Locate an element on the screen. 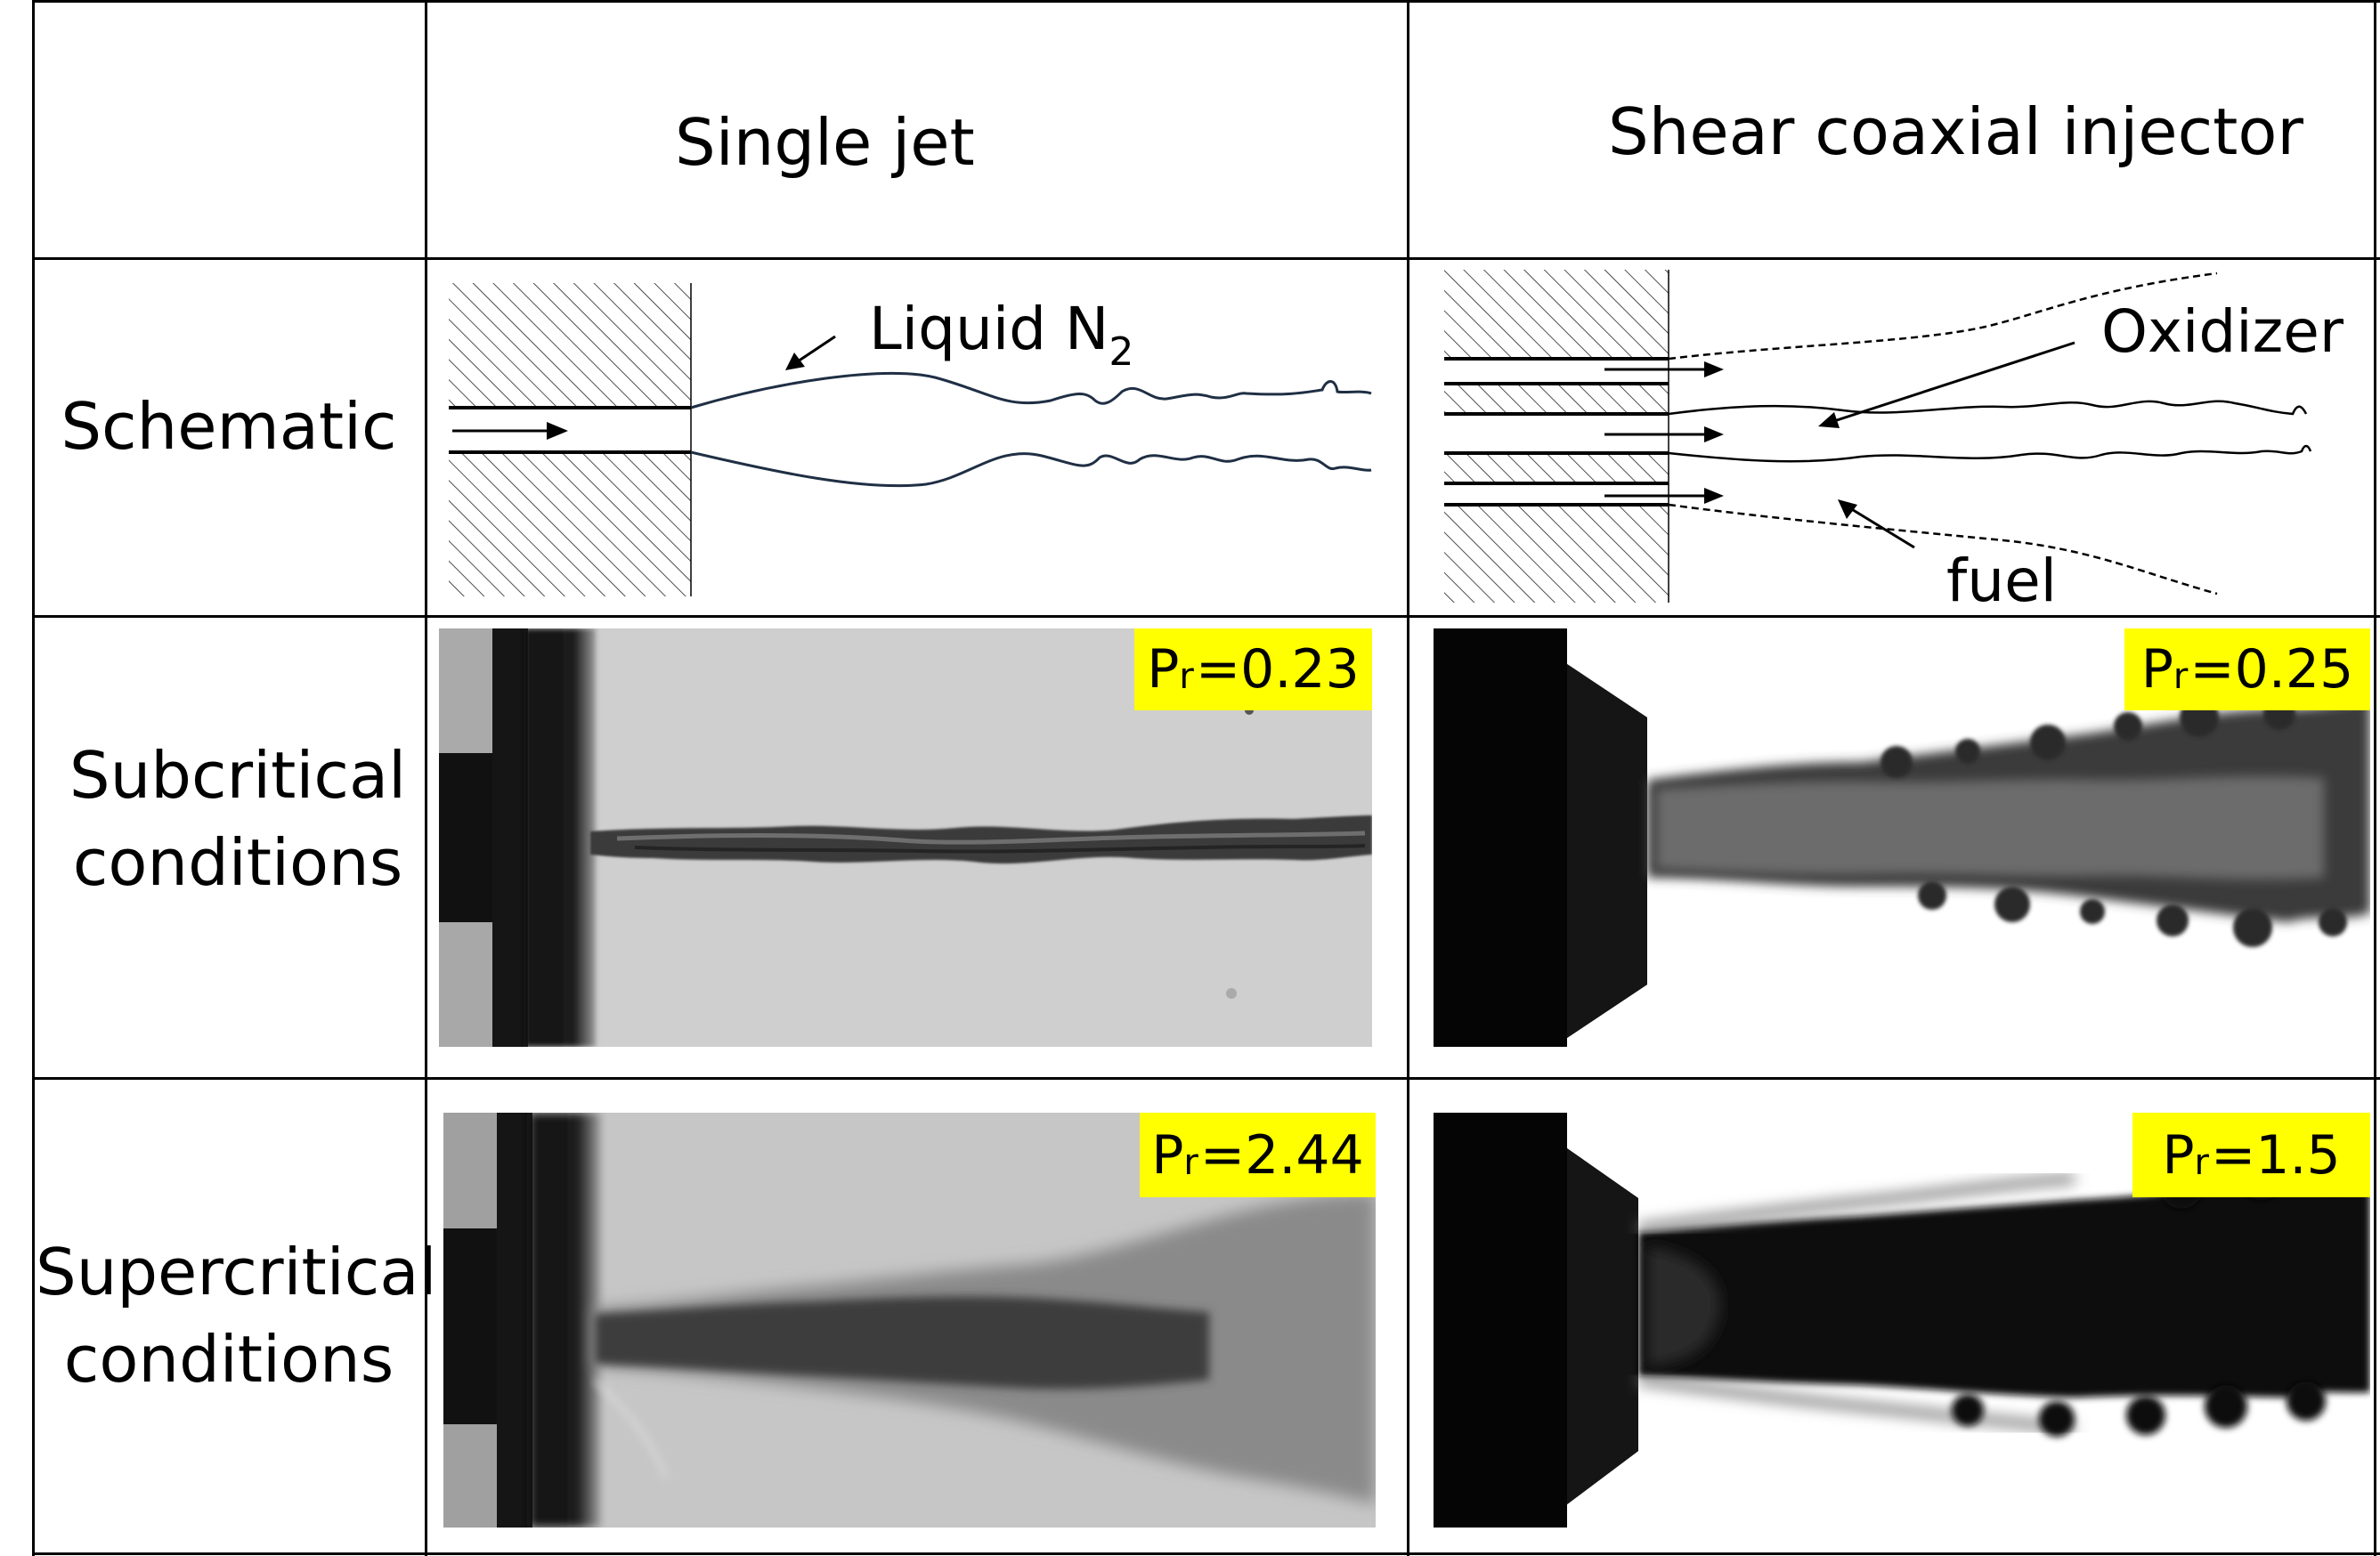 The width and height of the screenshot is (2380, 1556). coaxial-schematic: Oxidizer fuel is located at coordinates (1894, 440).